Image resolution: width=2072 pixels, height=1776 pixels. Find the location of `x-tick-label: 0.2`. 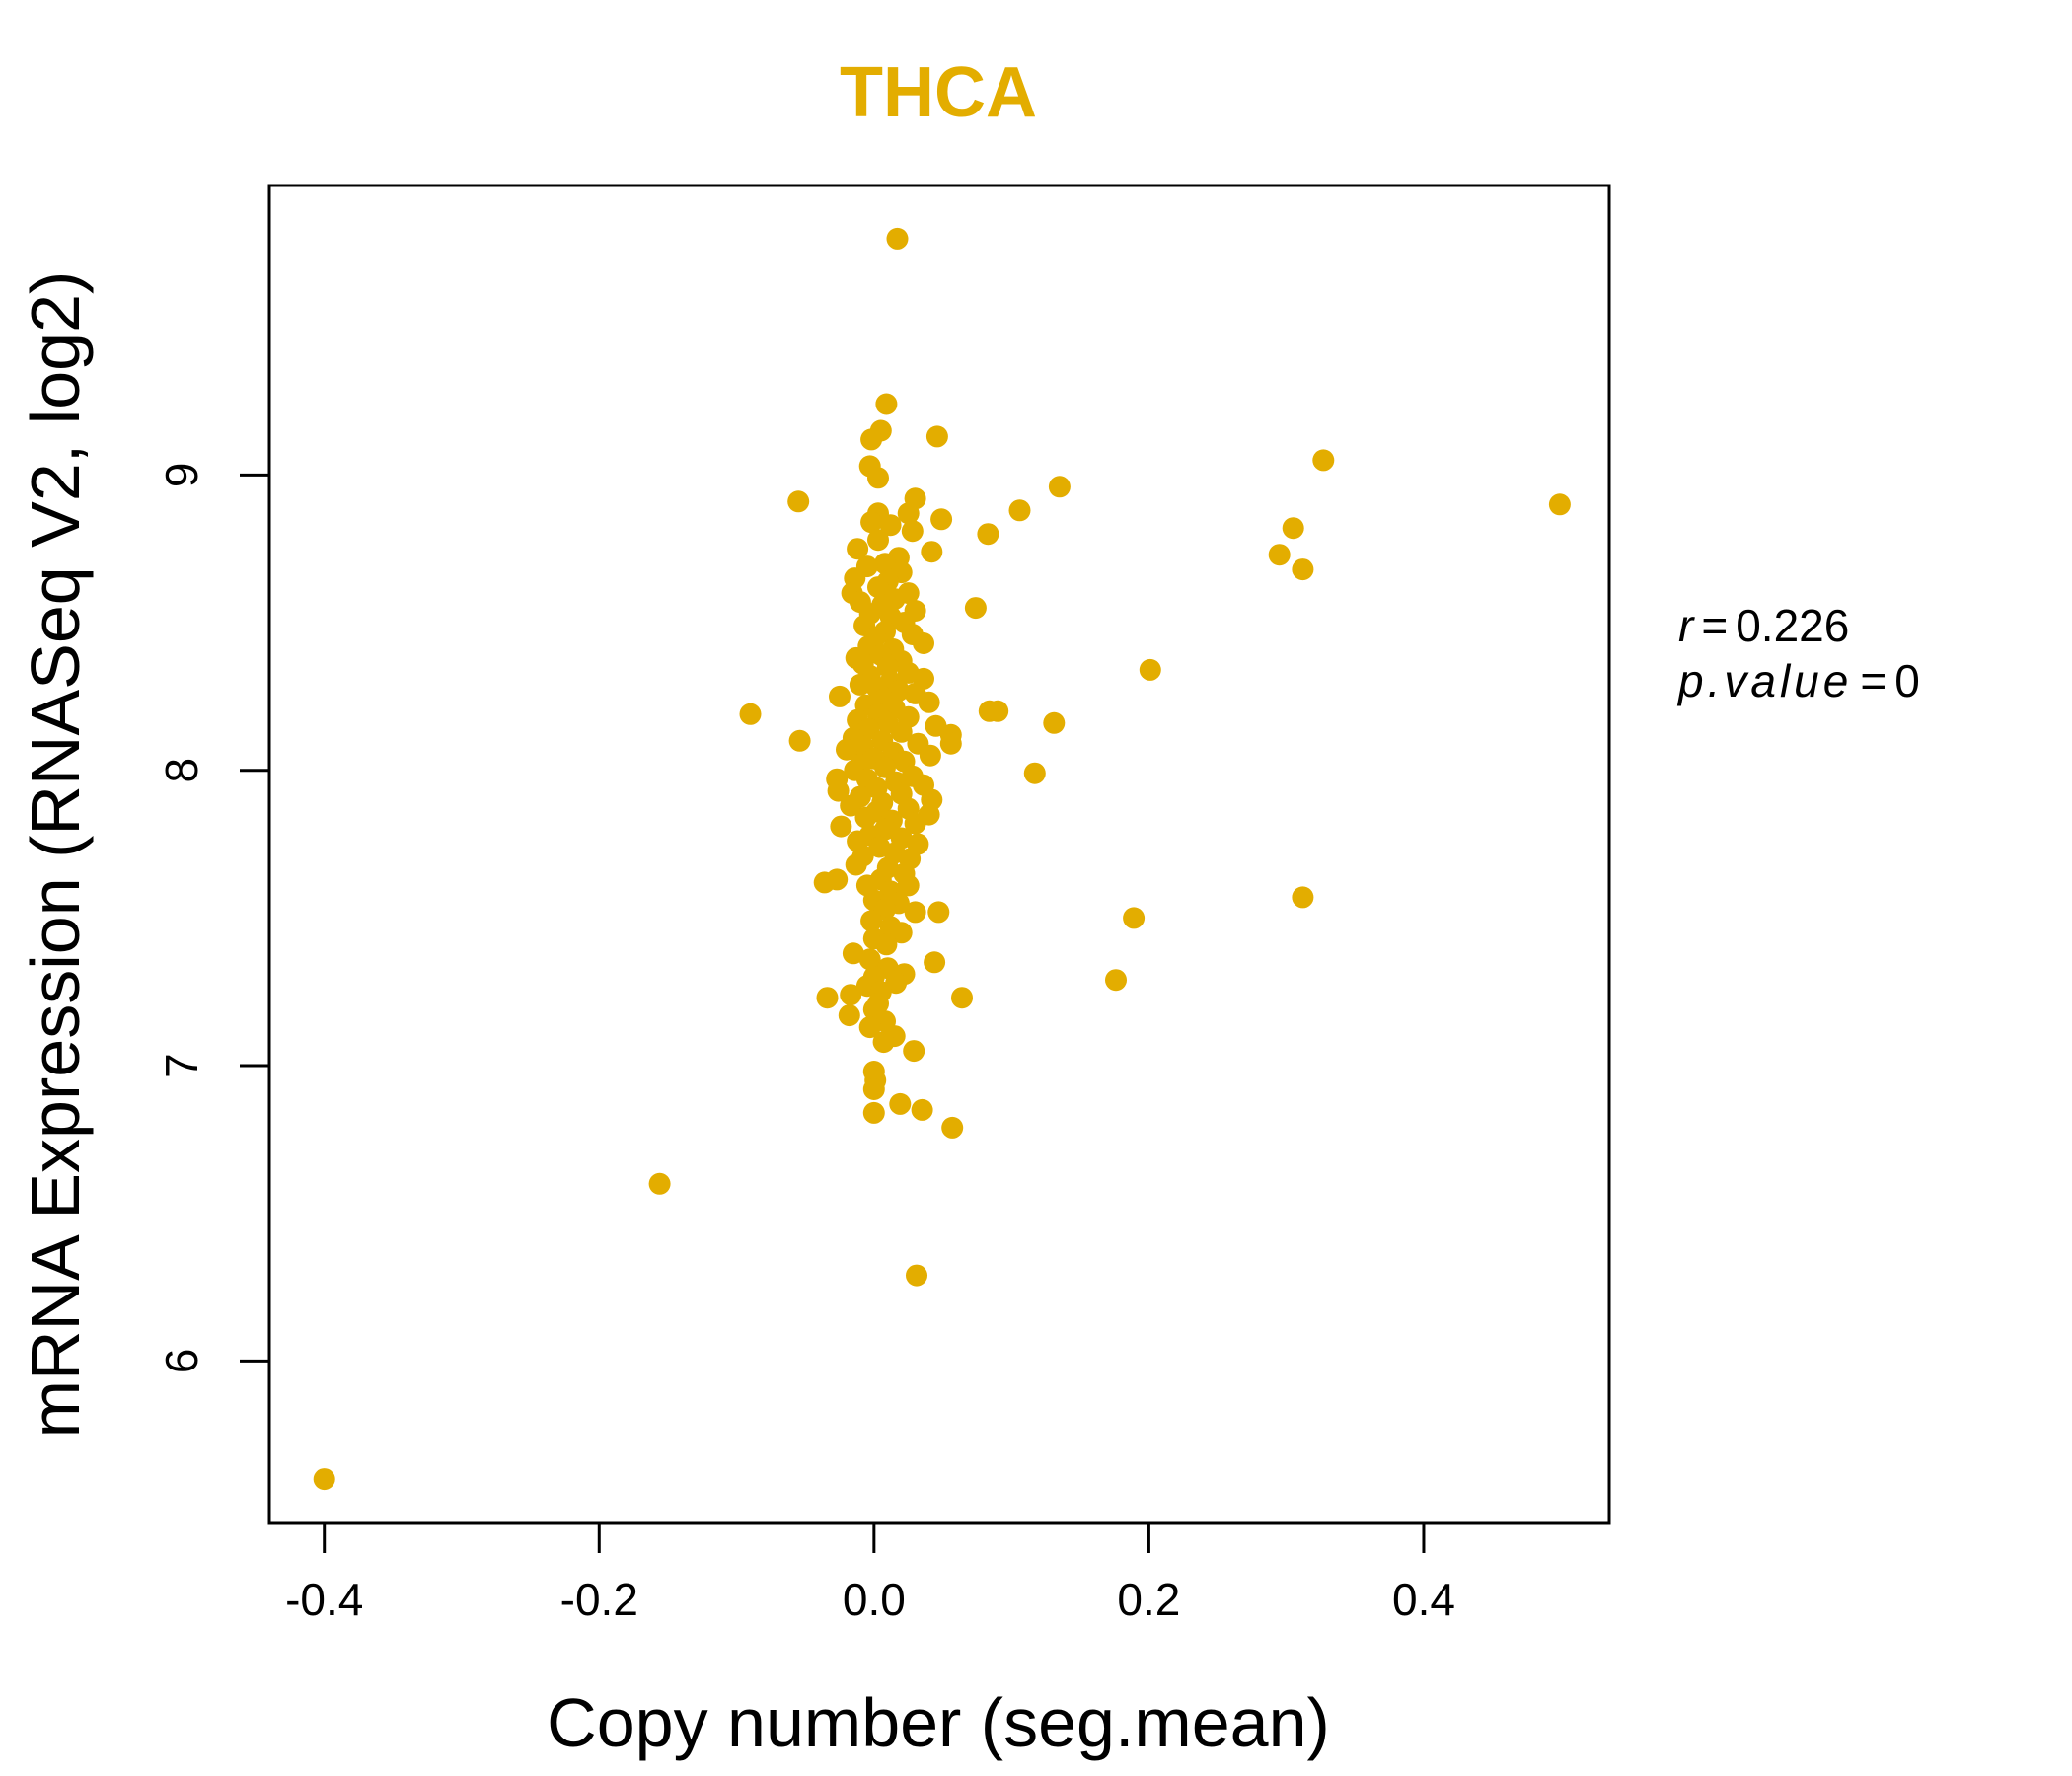

x-tick-label: 0.2 is located at coordinates (1149, 1600).